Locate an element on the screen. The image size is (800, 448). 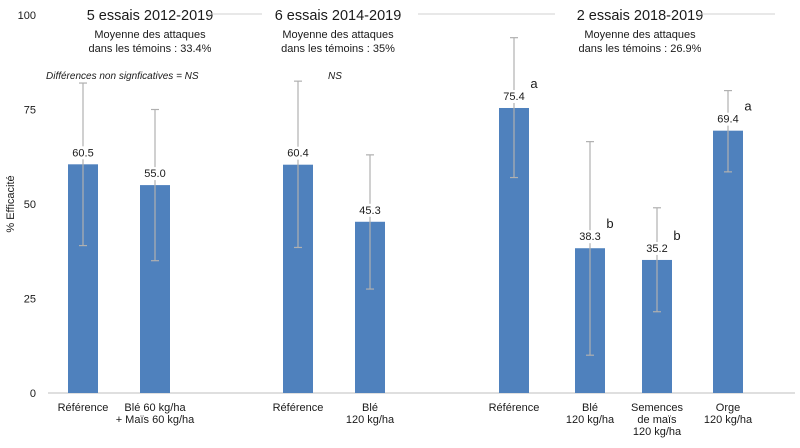
significance-note: NS is located at coordinates (335, 76).